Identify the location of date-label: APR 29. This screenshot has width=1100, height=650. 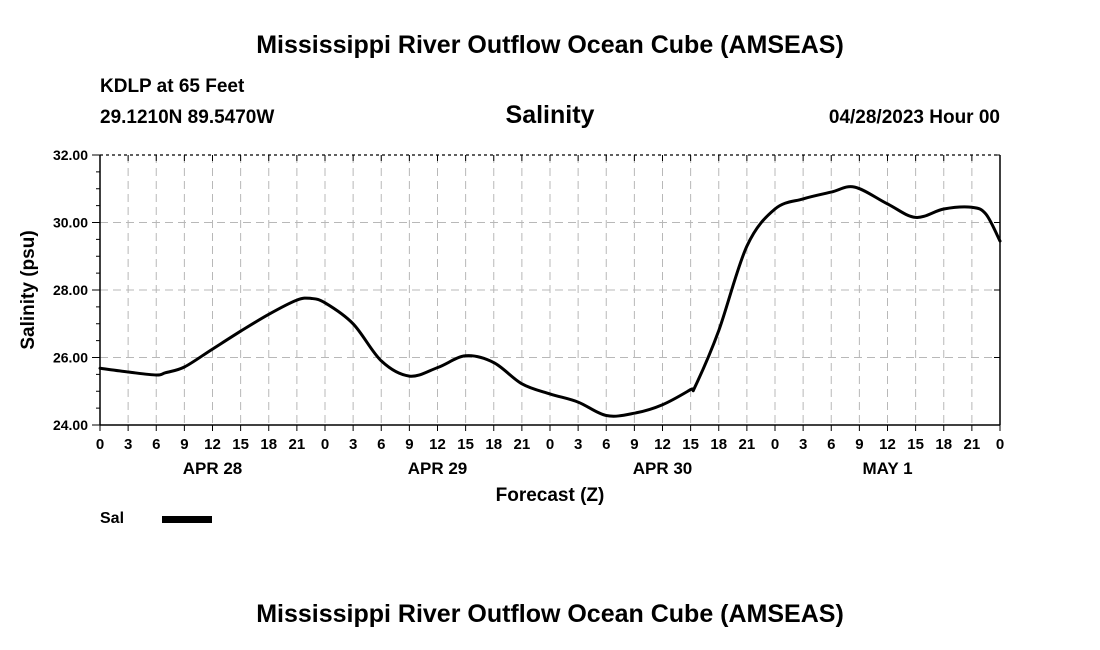
(438, 468).